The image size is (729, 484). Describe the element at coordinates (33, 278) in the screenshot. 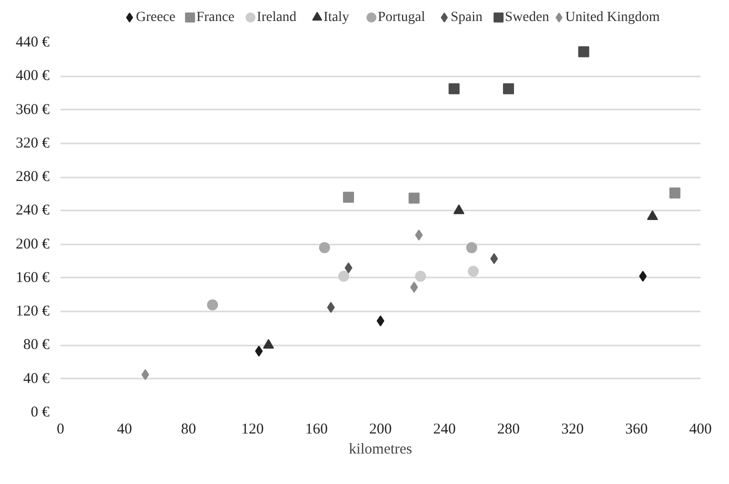

I see `y-tick-label: 160 €` at that location.